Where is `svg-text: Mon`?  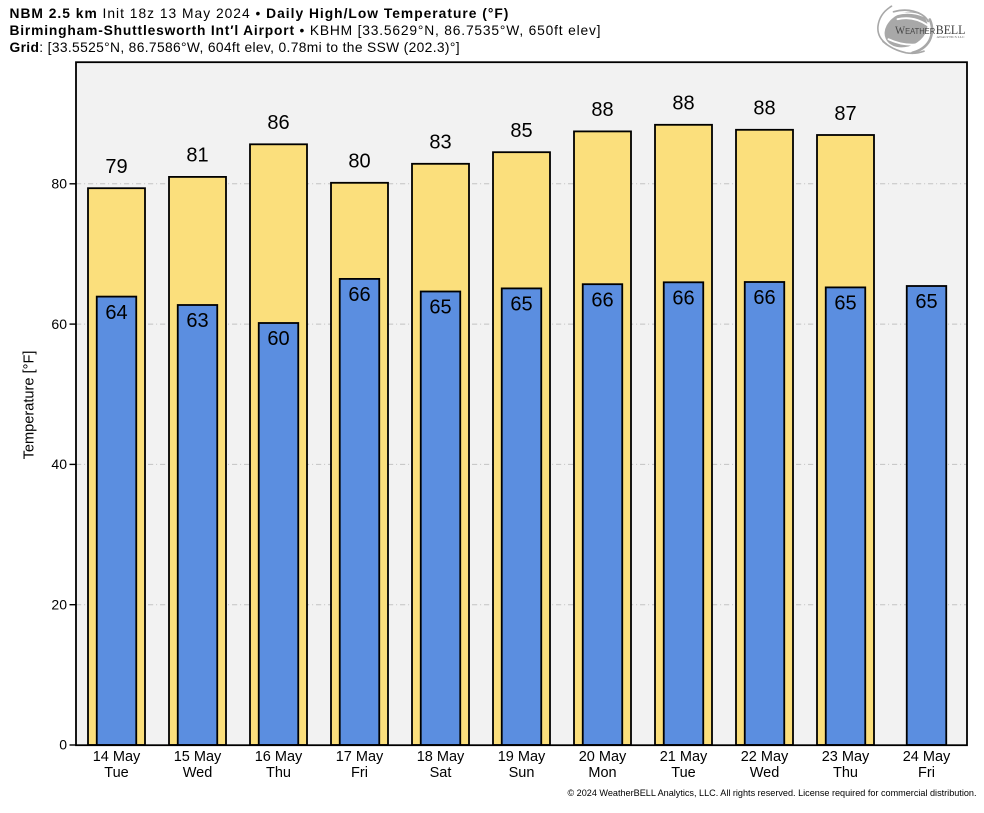
svg-text: Mon is located at coordinates (602, 773).